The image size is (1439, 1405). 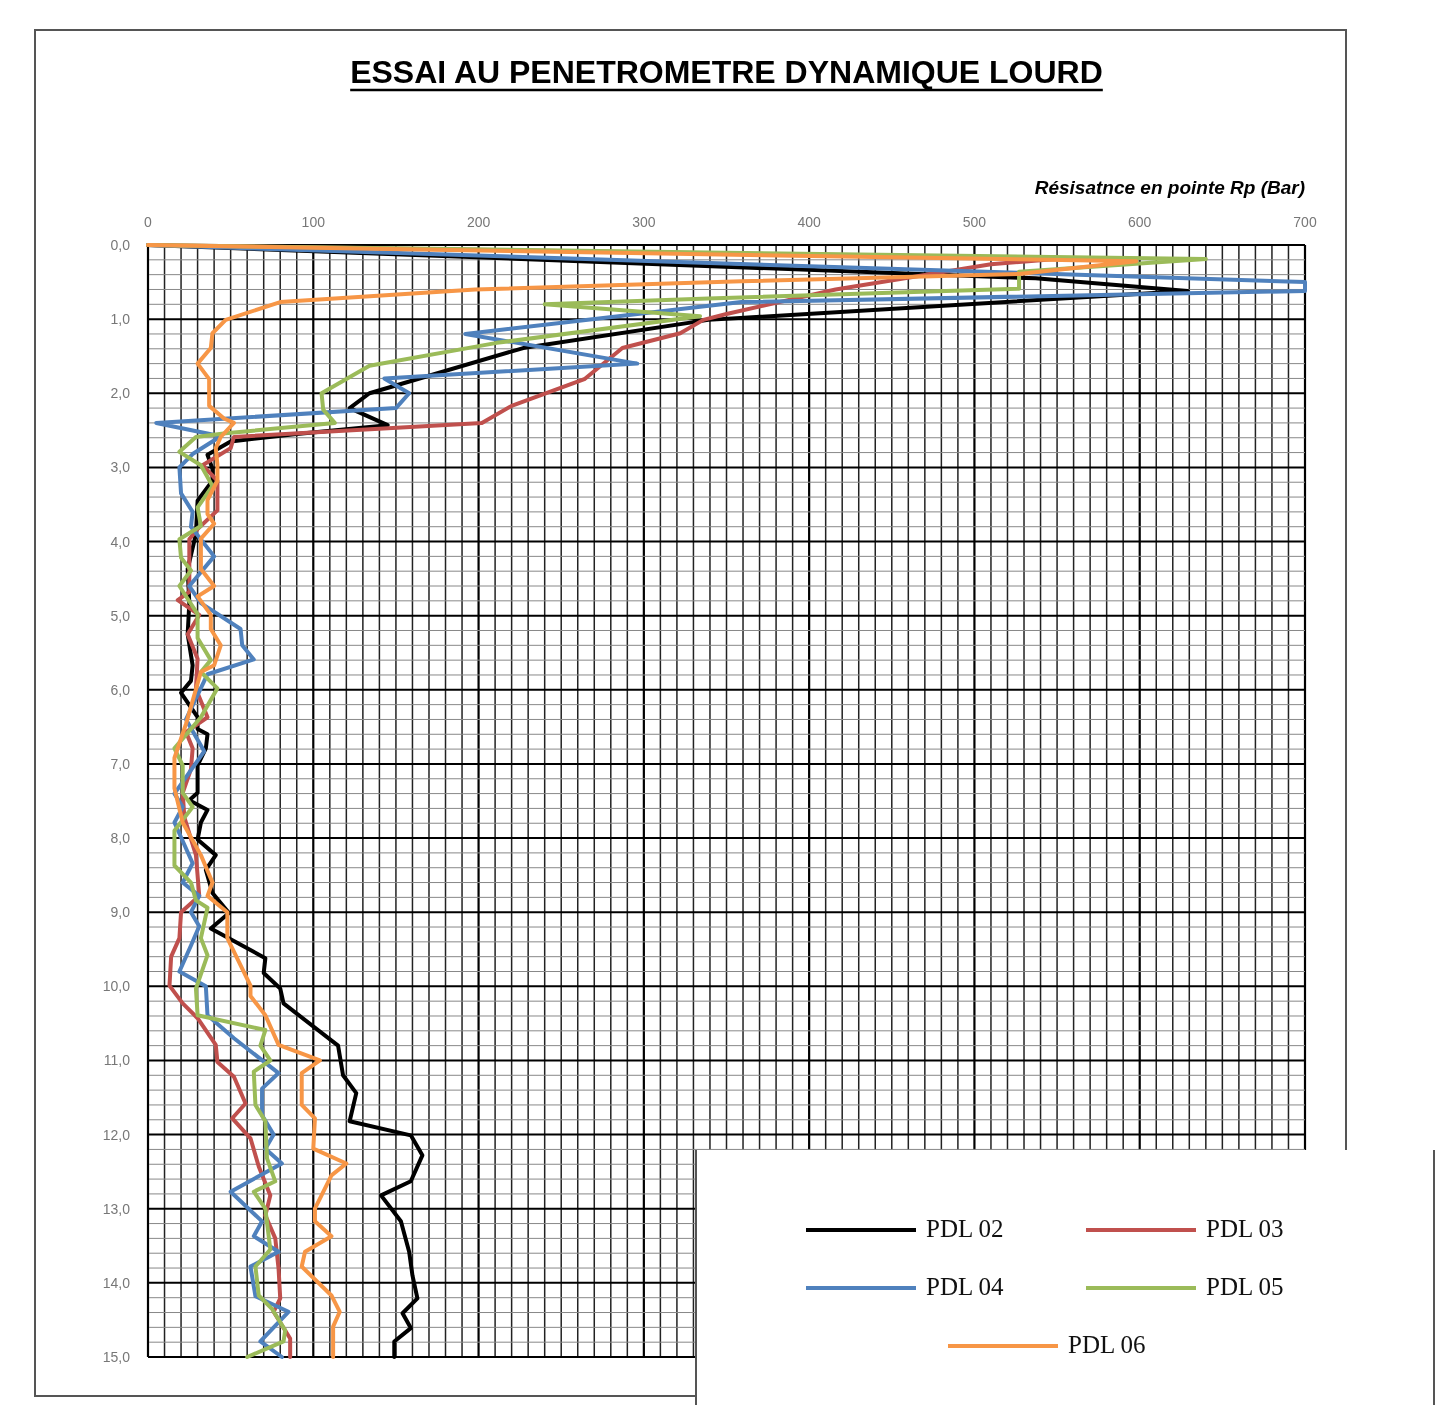 I want to click on legend-label: PDL 03, so click(x=1245, y=1228).